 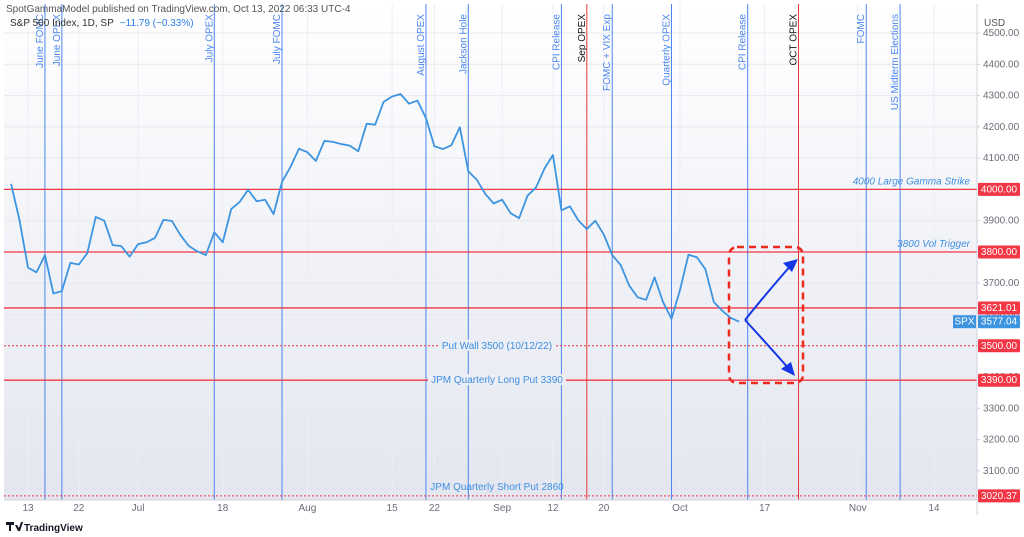 What do you see at coordinates (57, 40) in the screenshot?
I see `event-label: June OPEX` at bounding box center [57, 40].